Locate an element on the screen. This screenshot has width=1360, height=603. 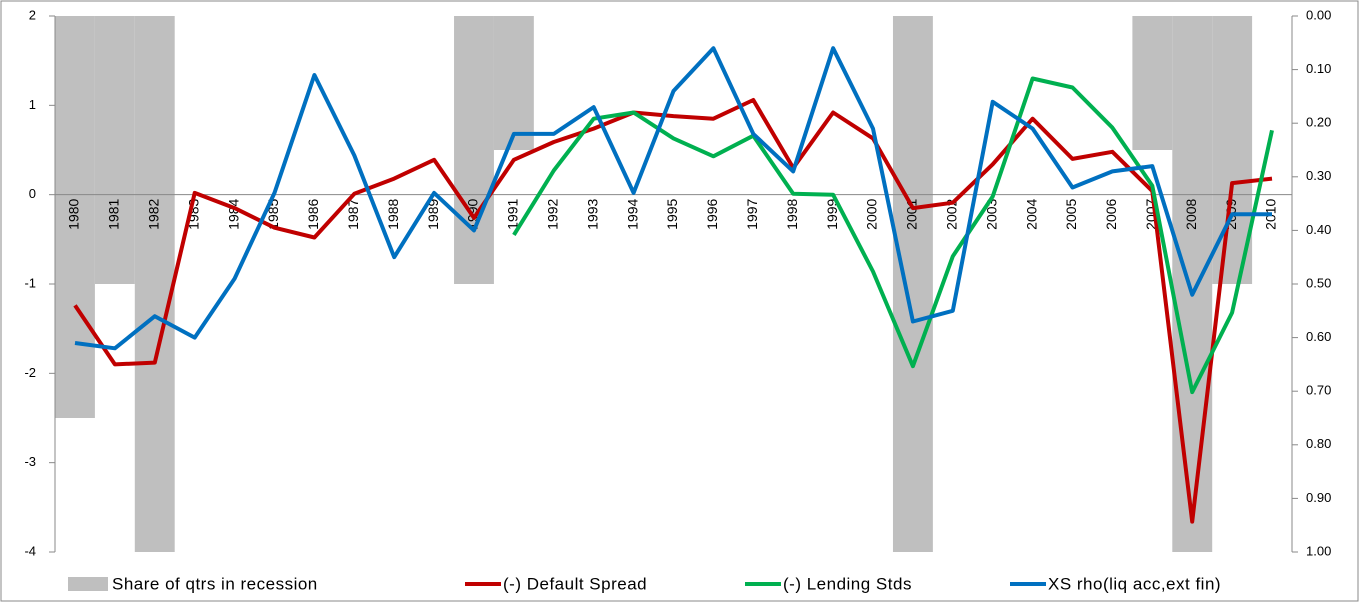
x-tick-label: 1992 is located at coordinates (552, 213).